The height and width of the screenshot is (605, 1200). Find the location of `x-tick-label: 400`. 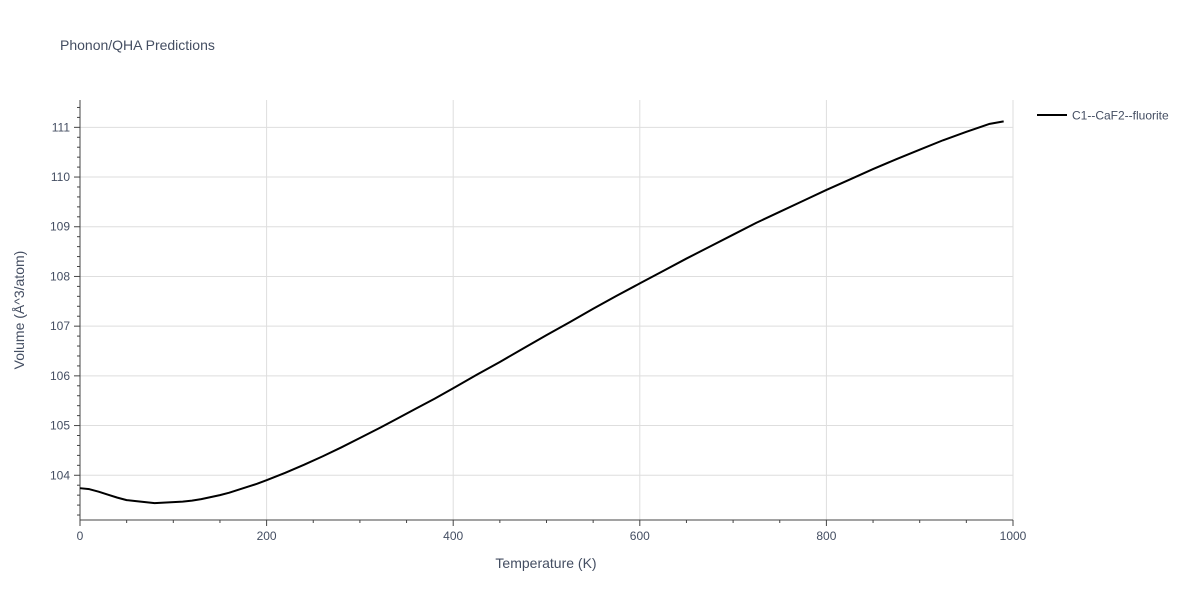

x-tick-label: 400 is located at coordinates (453, 536).